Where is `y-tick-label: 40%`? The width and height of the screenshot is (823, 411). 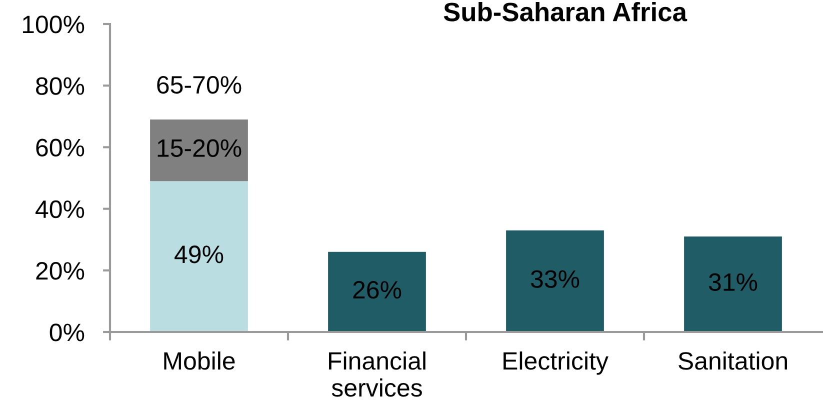 y-tick-label: 40% is located at coordinates (60, 209).